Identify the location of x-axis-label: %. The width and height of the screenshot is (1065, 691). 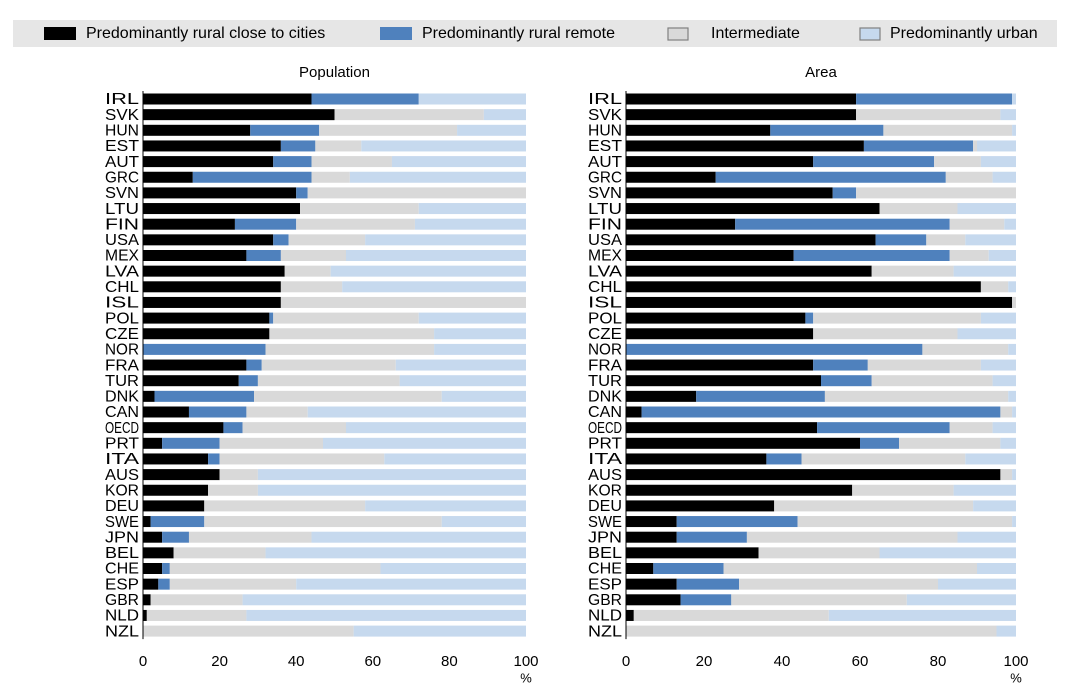
(526, 677).